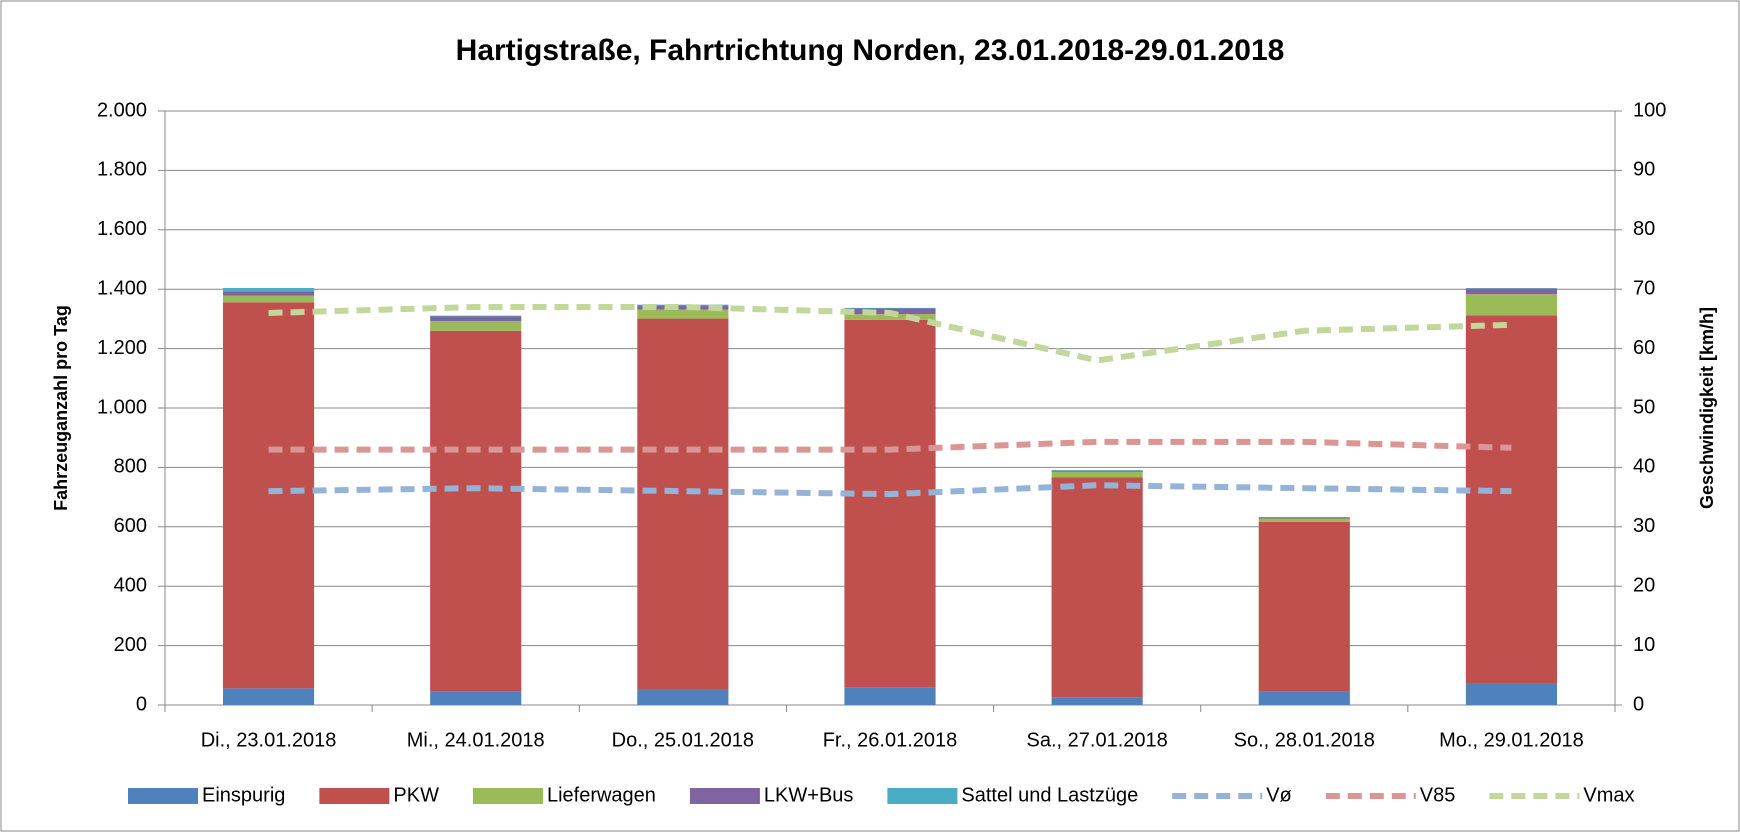 The height and width of the screenshot is (832, 1740). I want to click on legend-label: Vø, so click(1279, 795).